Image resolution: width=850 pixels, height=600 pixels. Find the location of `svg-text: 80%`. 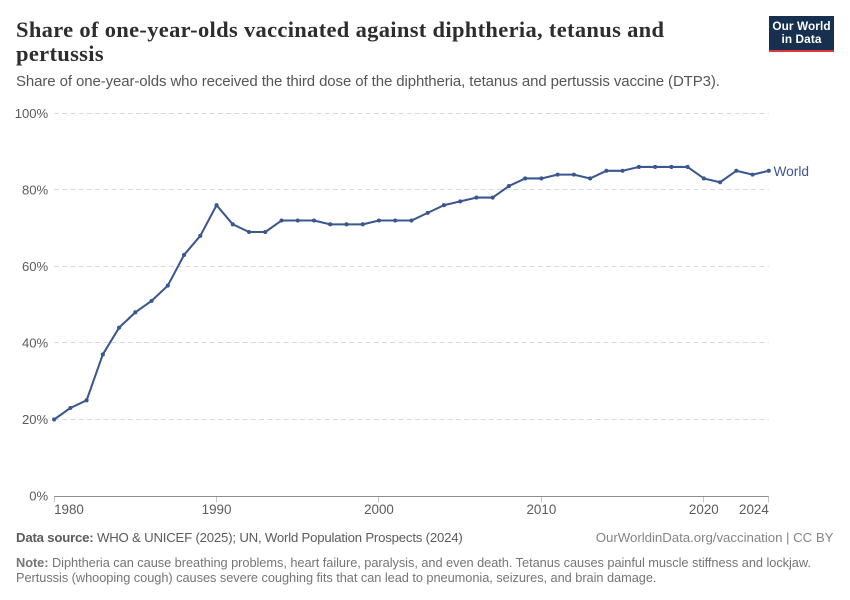

svg-text: 80% is located at coordinates (35, 190).